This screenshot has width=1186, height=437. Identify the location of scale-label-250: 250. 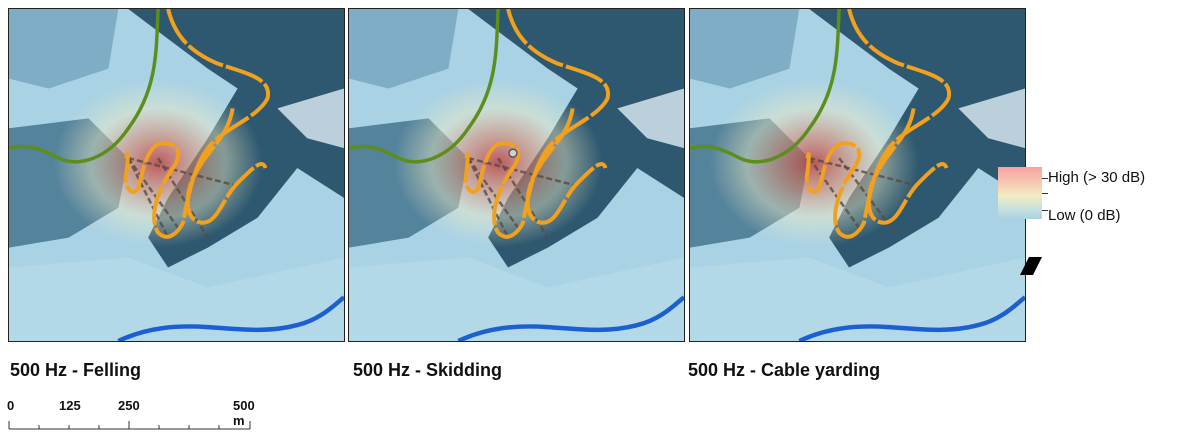
(129, 405).